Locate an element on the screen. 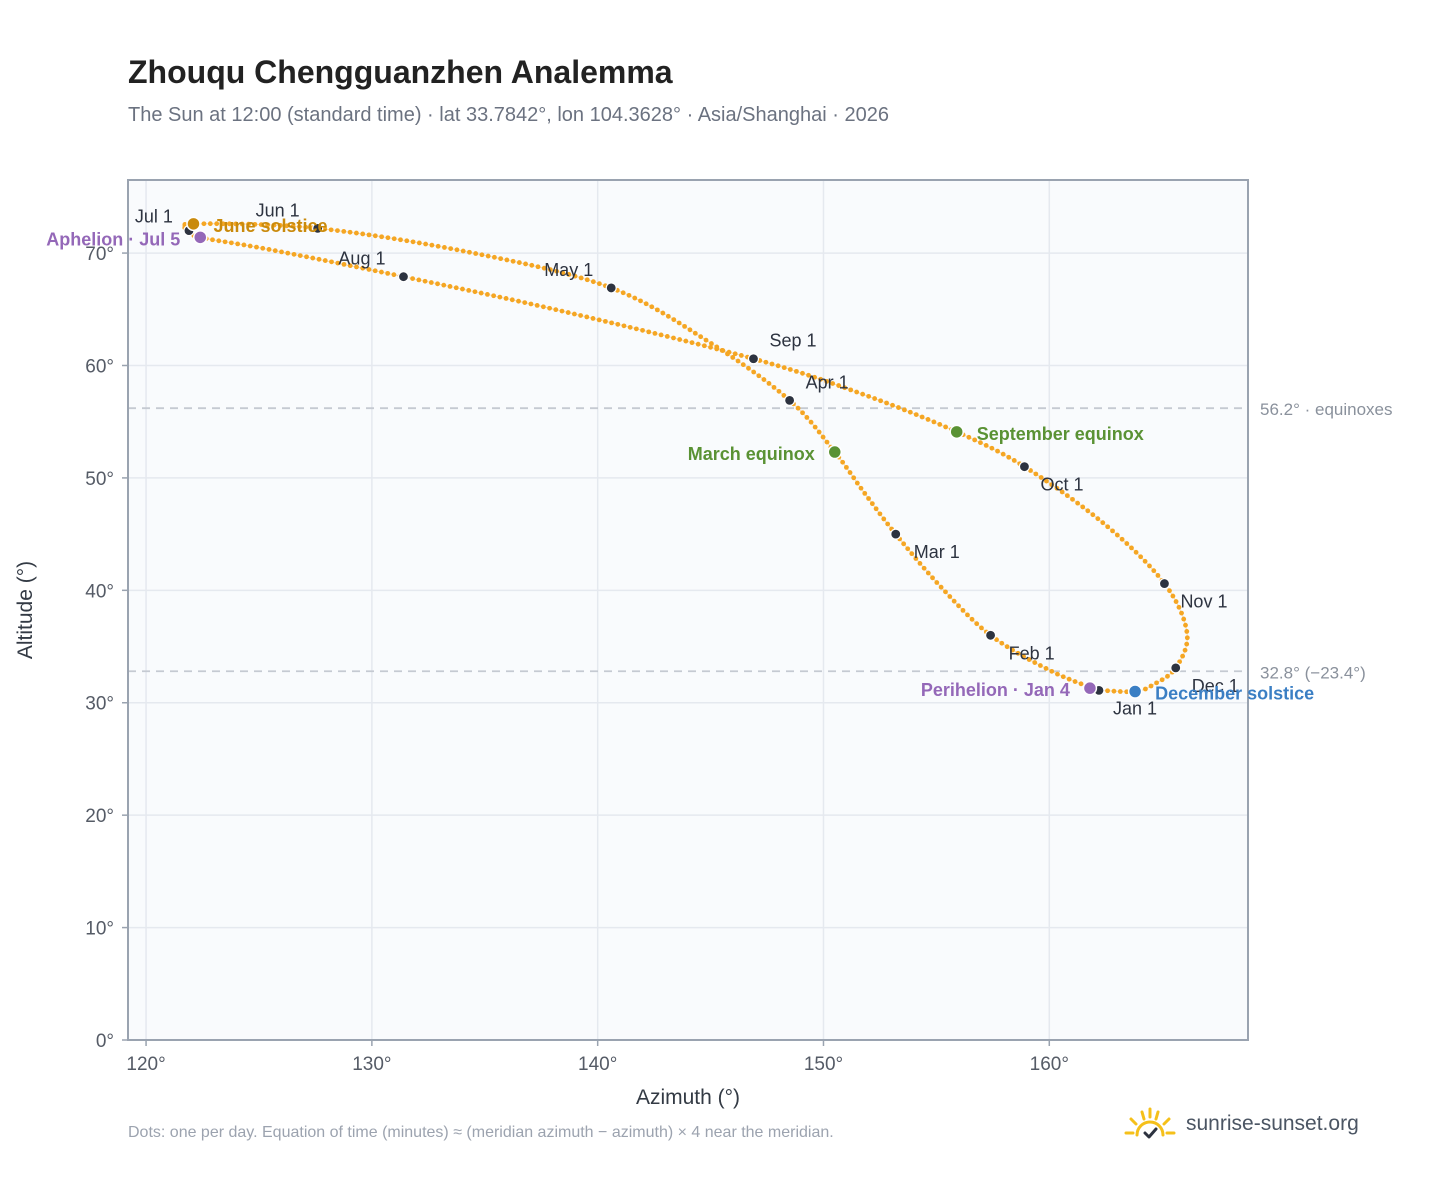  month-label: Feb 1 is located at coordinates (1032, 653).